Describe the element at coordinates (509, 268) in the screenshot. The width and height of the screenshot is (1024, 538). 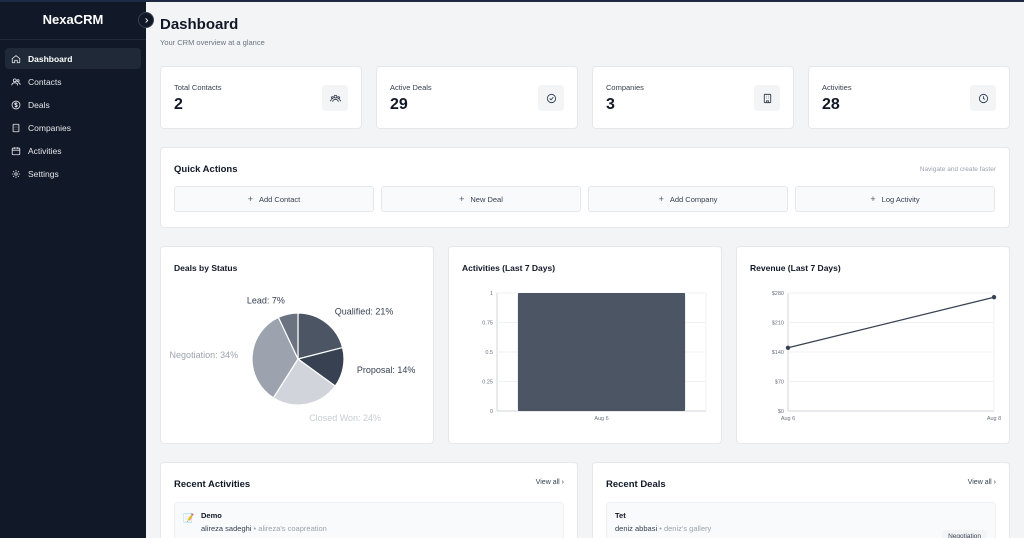
I see `chart-title: Activities (Last 7 Days)` at that location.